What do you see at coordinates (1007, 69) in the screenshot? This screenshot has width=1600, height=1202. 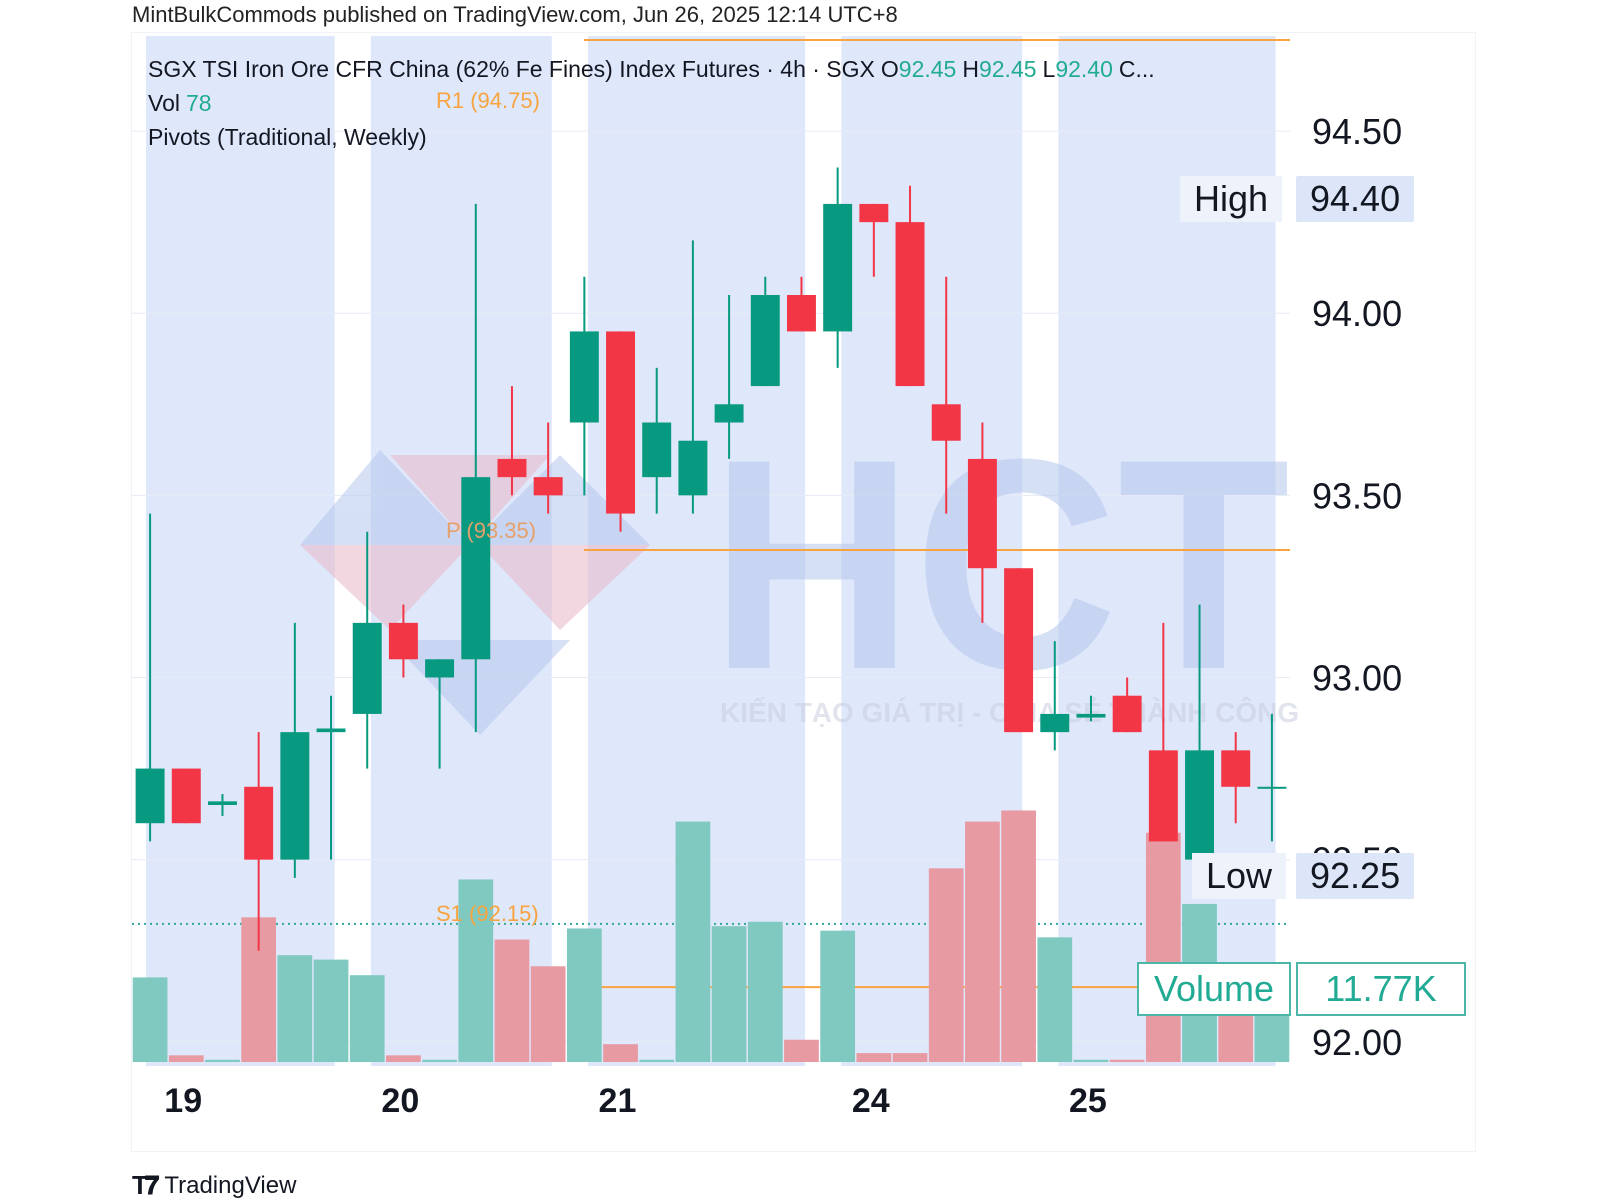 I see `legend-high-value: 92.45` at bounding box center [1007, 69].